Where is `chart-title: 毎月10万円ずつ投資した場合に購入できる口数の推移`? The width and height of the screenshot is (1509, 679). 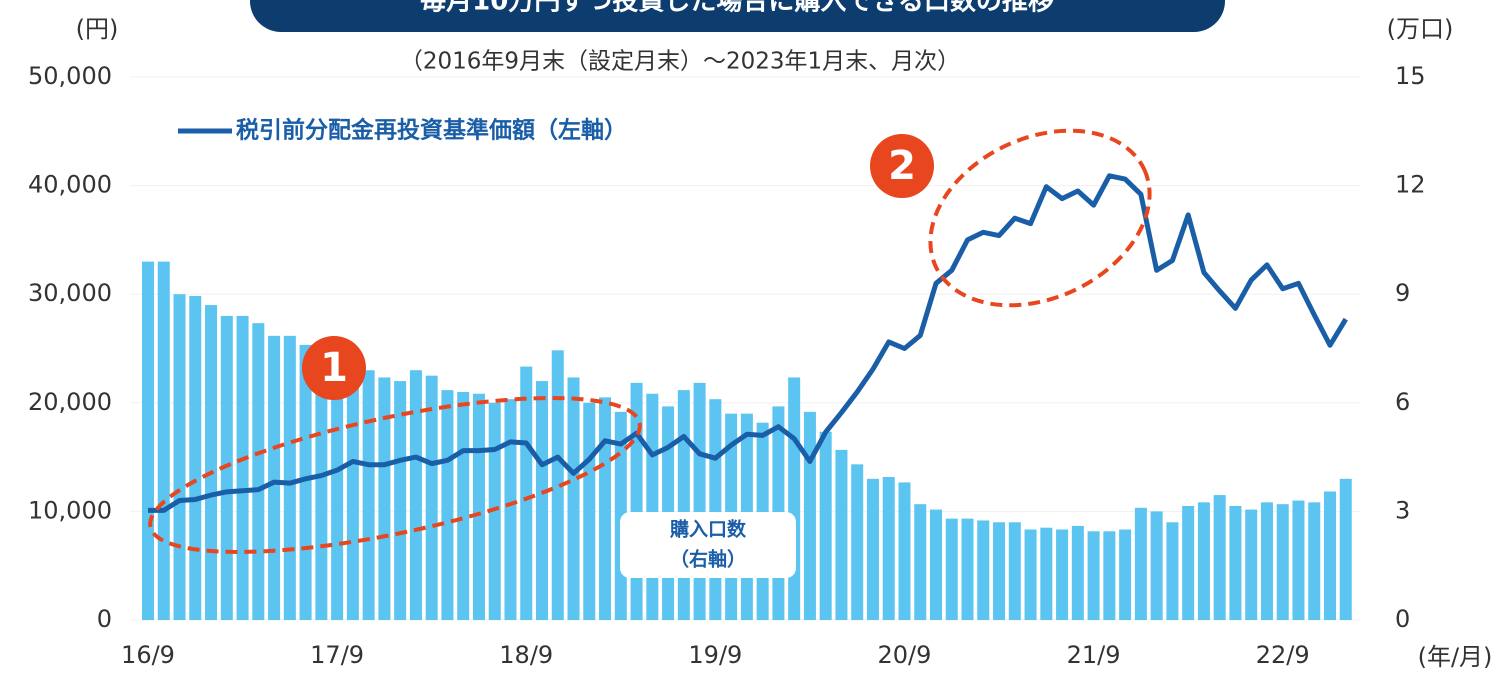
chart-title: 毎月10万円ずつ投資した場合に購入できる口数の推移 is located at coordinates (737, 8).